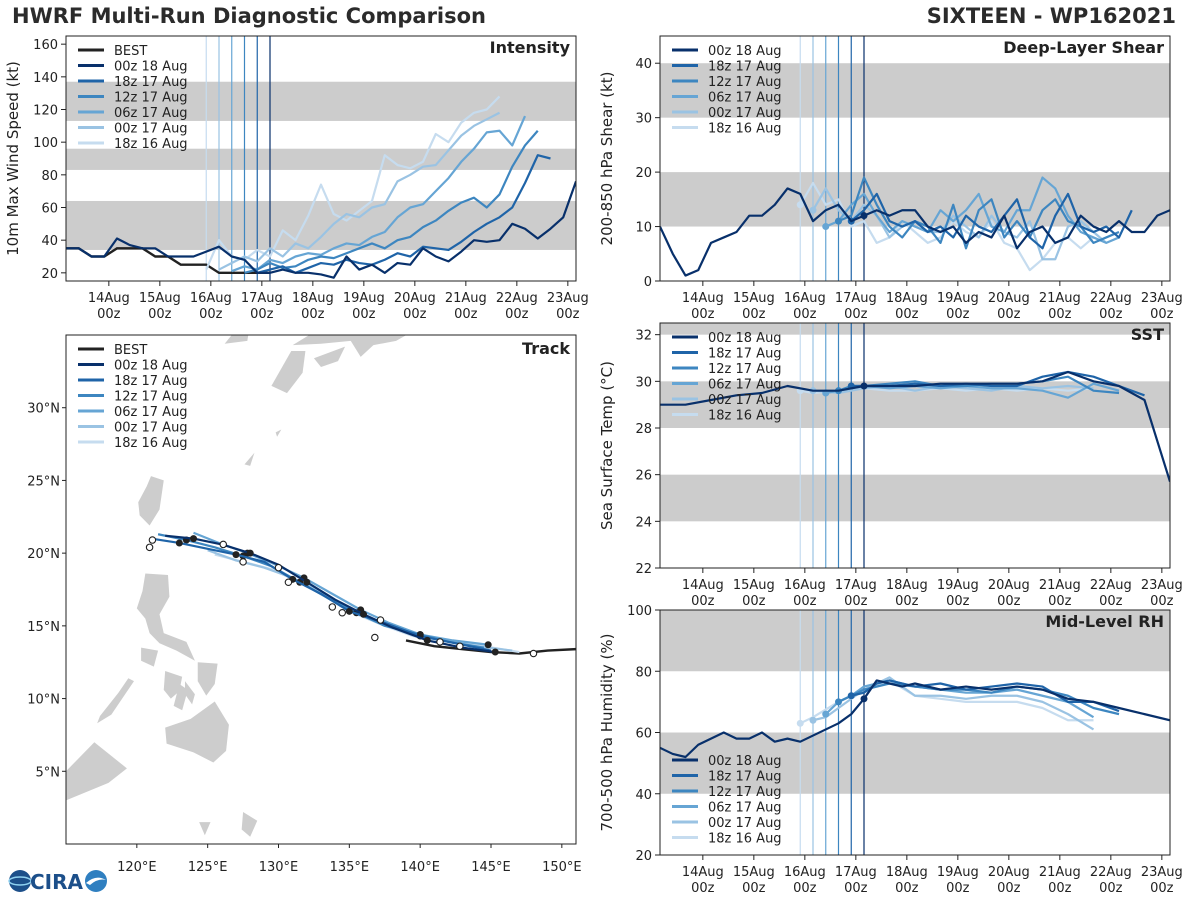 This screenshot has height=900, width=1200. I want to click on x-tick-label: 19Aug, so click(958, 872).